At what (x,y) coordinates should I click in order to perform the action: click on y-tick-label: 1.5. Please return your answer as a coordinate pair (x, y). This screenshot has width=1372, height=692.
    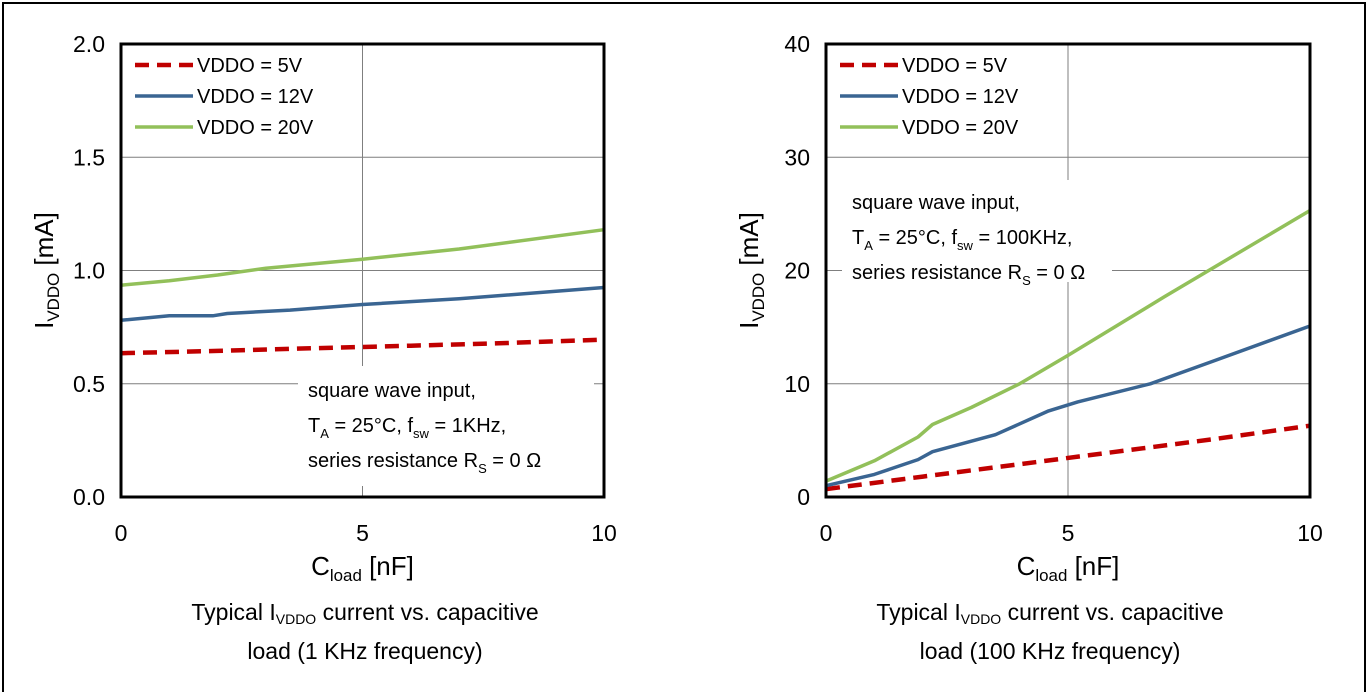
    Looking at the image, I should click on (89, 157).